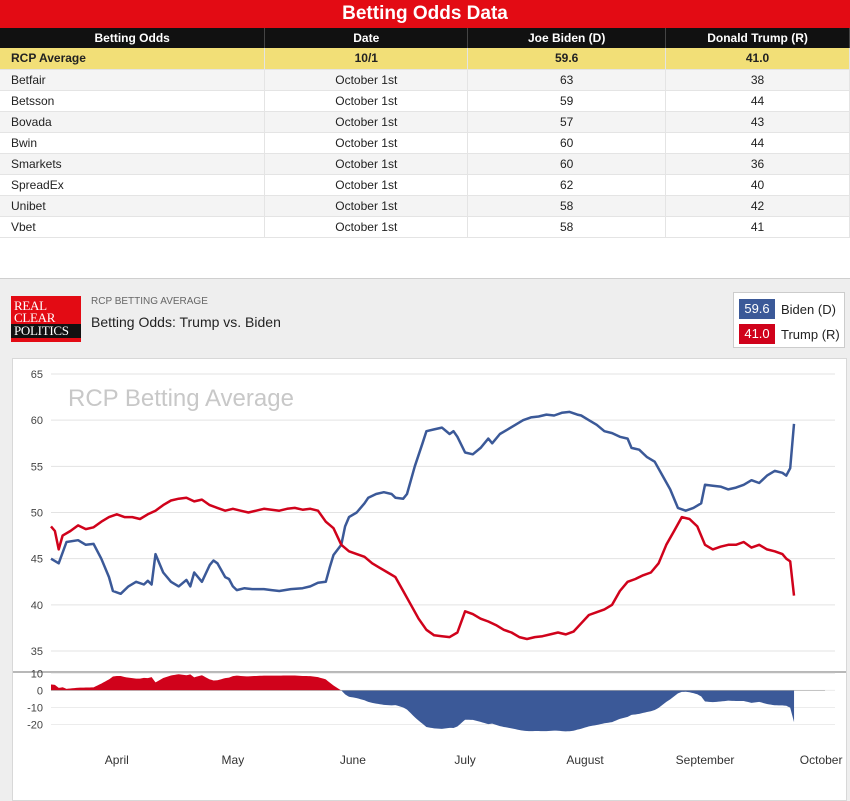 The image size is (850, 801). I want to click on row-biden: 59, so click(567, 101).